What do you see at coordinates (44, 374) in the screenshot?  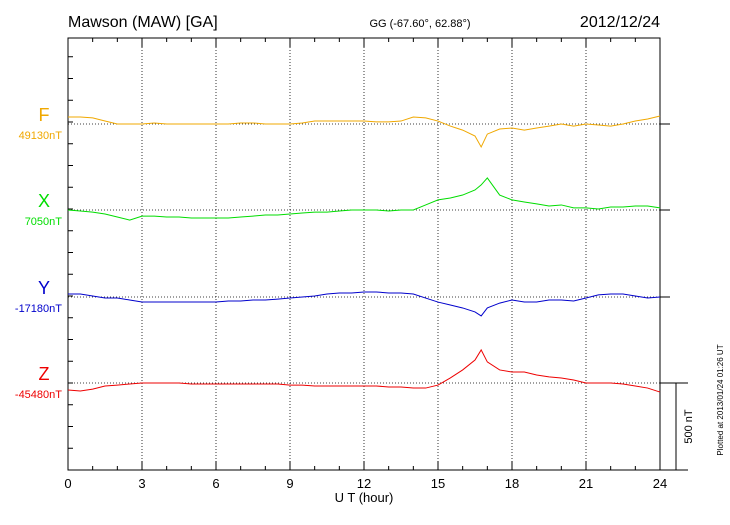 I see `series-name: Z` at bounding box center [44, 374].